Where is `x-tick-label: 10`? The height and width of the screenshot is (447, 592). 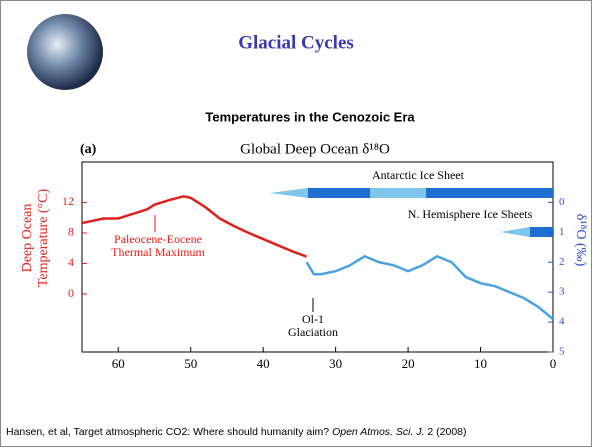 x-tick-label: 10 is located at coordinates (480, 363).